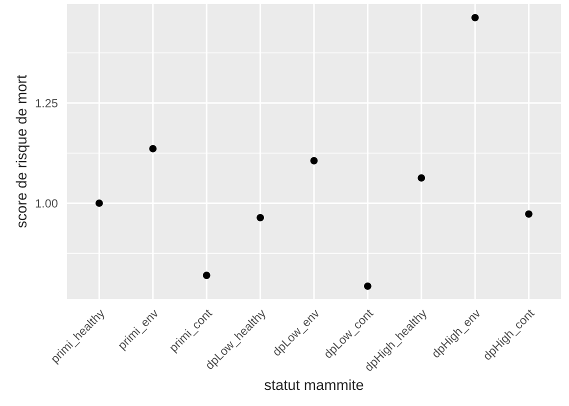  What do you see at coordinates (47, 103) in the screenshot?
I see `y-tick-label: 1.25` at bounding box center [47, 103].